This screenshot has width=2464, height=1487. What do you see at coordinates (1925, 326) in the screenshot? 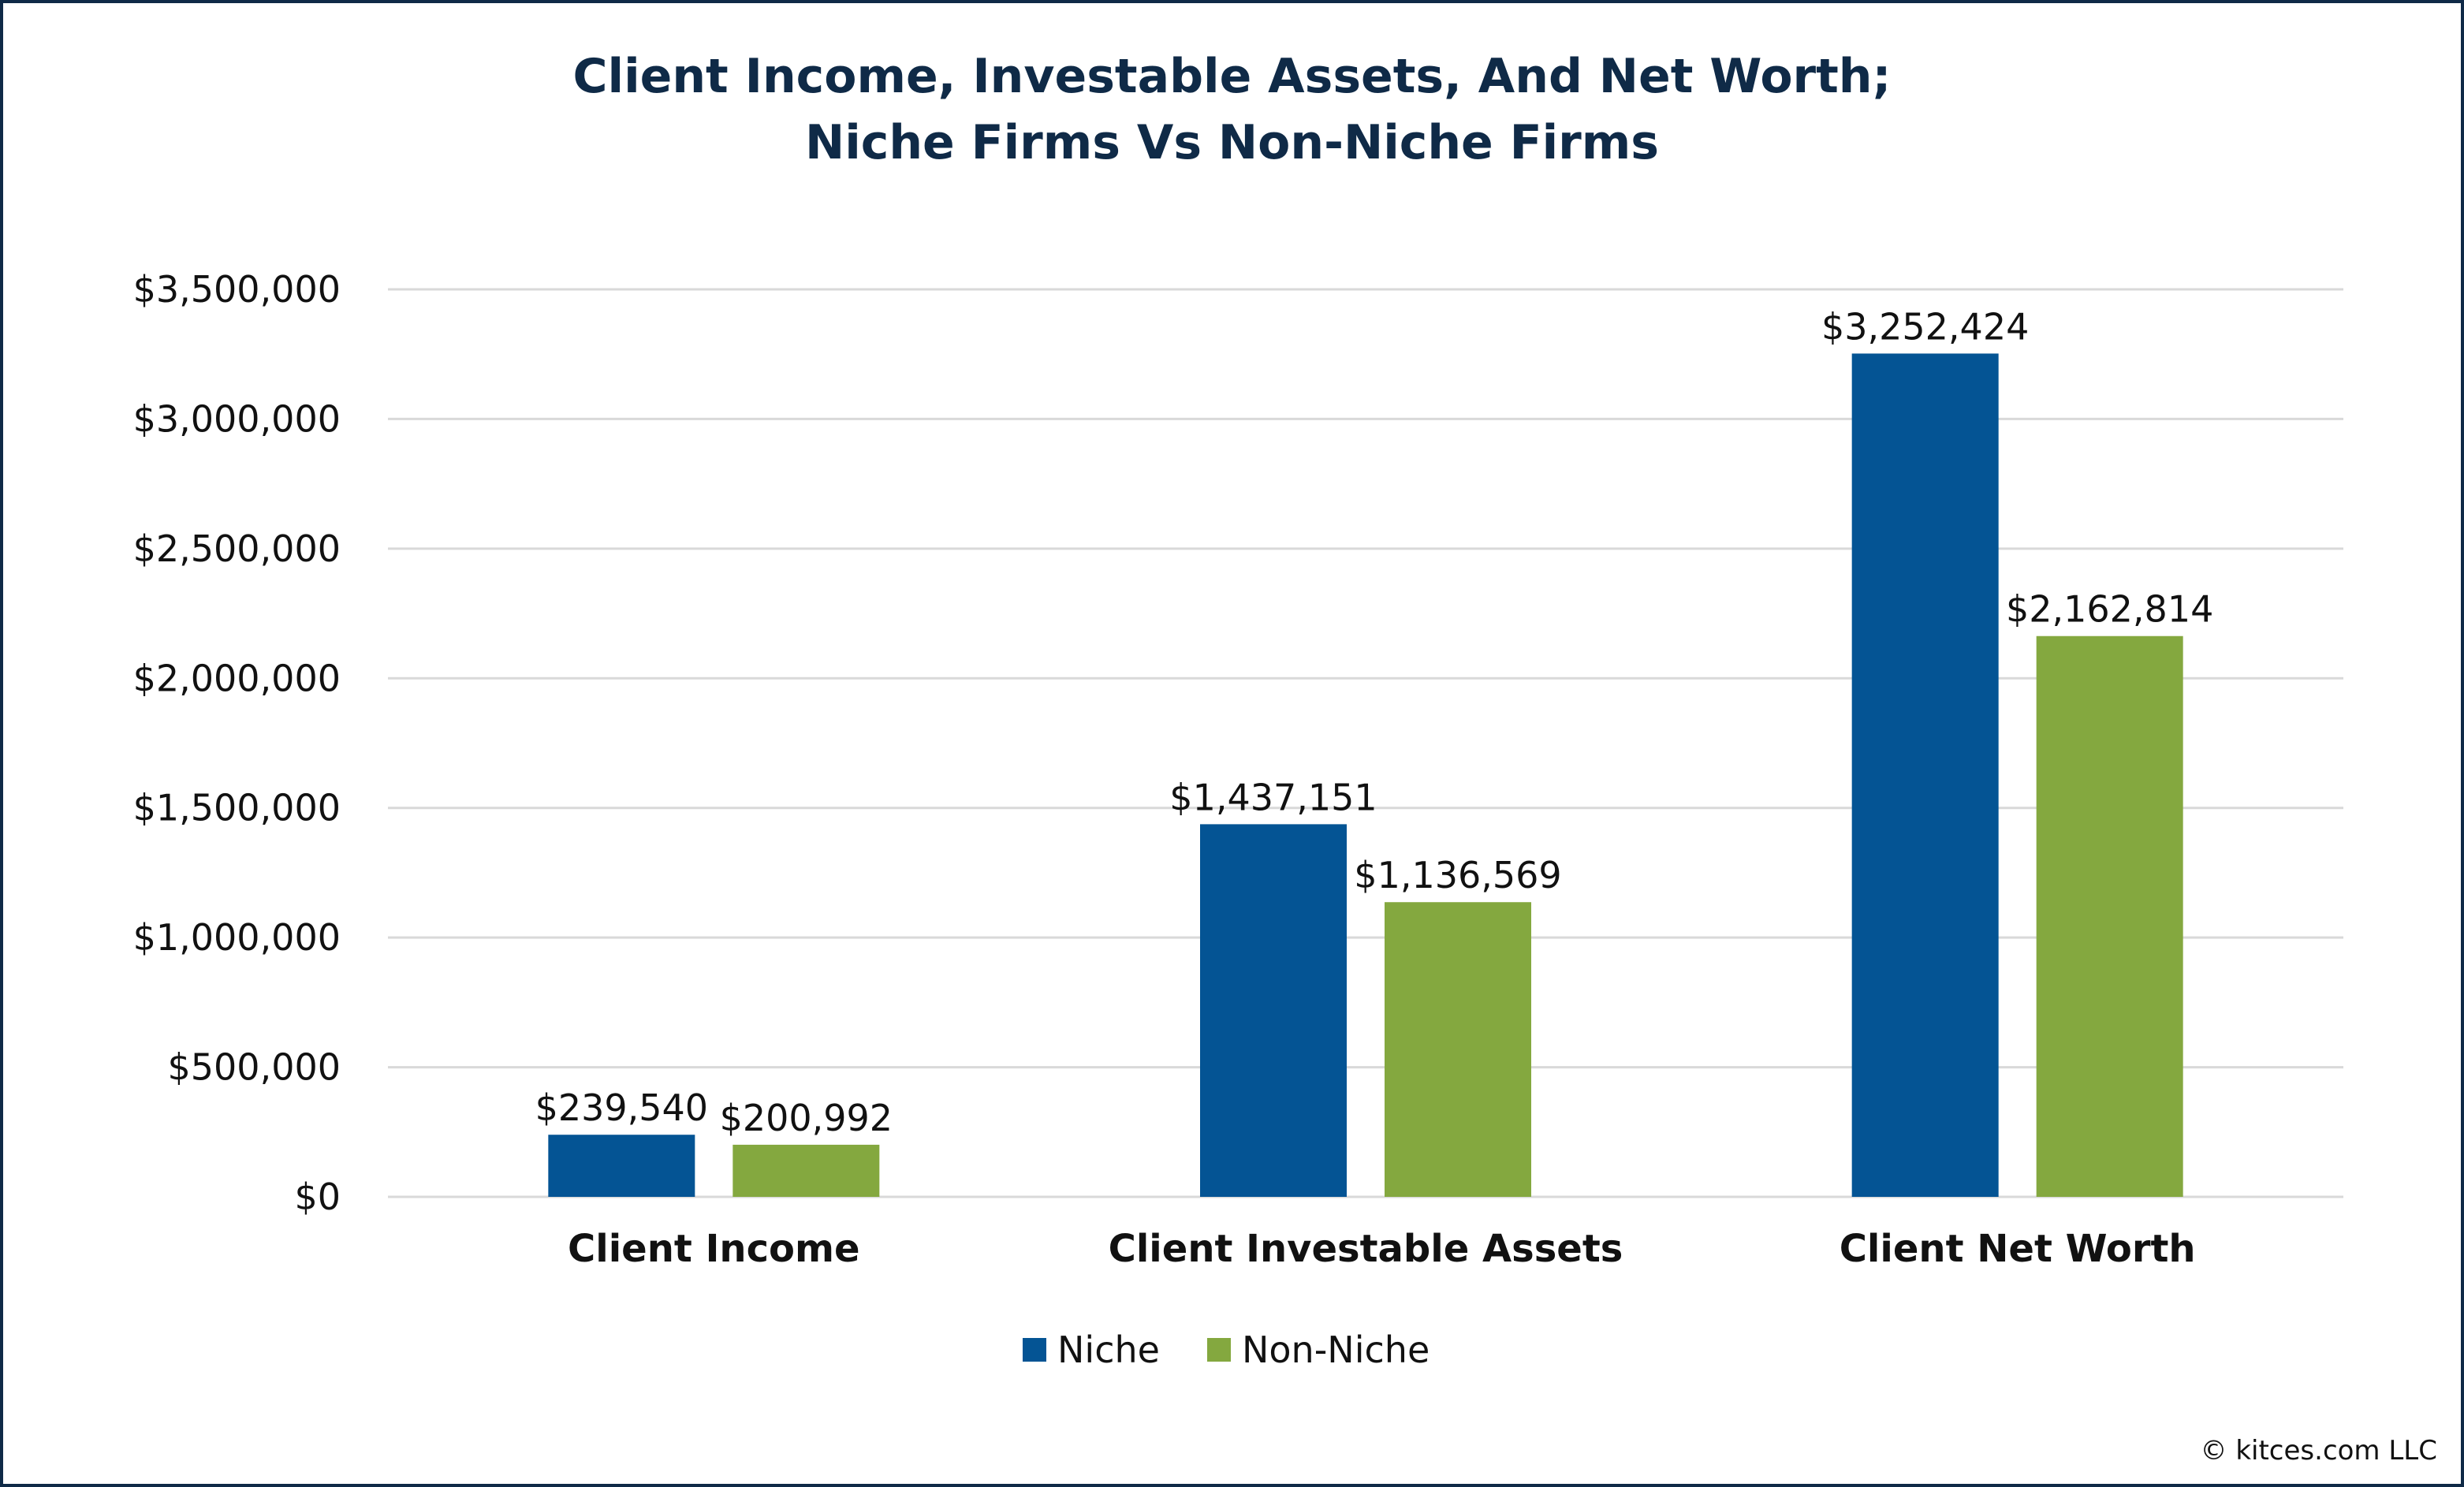
I see `data-label: $3,252,424` at bounding box center [1925, 326].